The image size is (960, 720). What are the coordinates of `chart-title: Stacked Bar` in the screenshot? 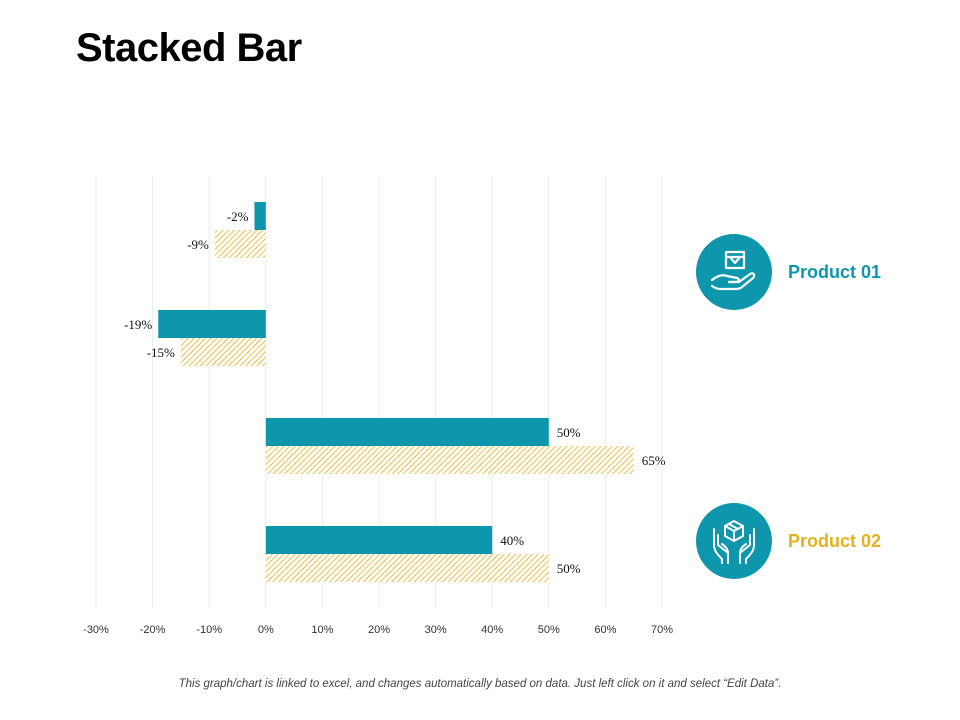 It's located at (189, 48).